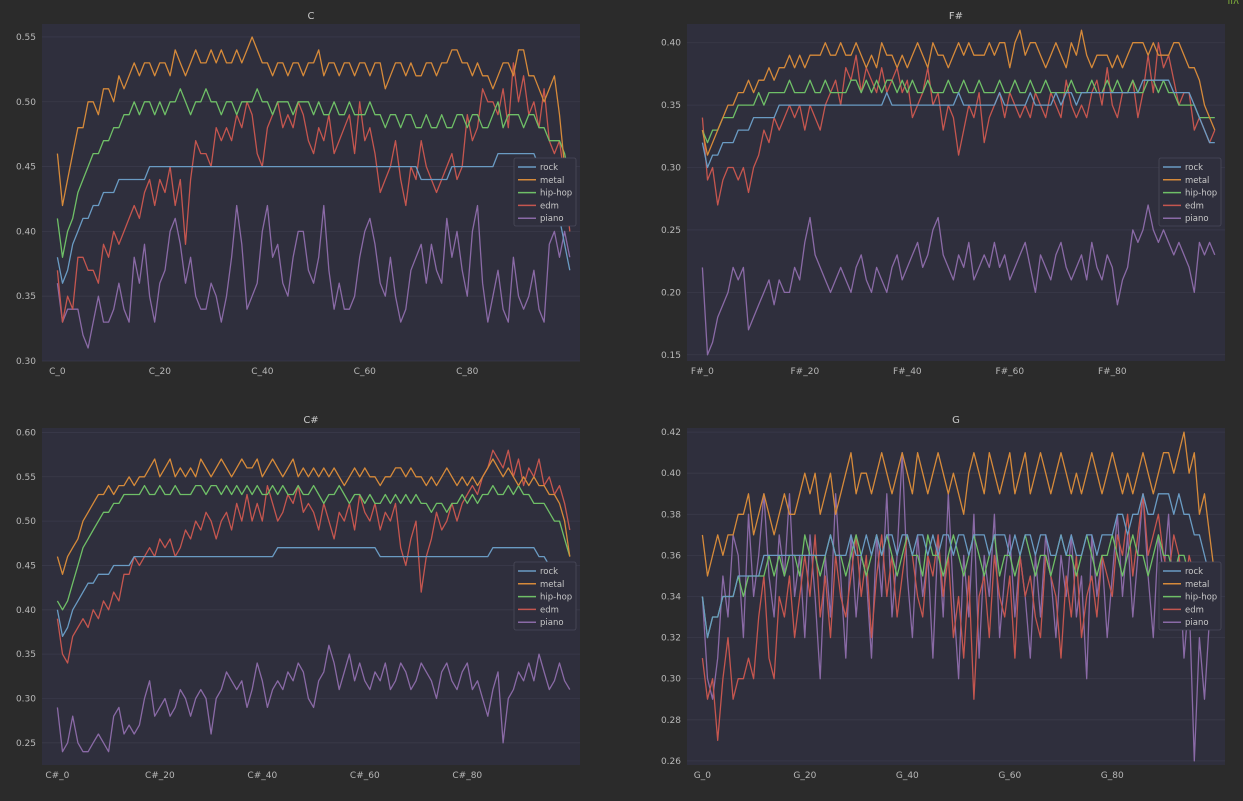 This screenshot has width=1243, height=801. I want to click on y-tick-label: 0.36, so click(671, 556).